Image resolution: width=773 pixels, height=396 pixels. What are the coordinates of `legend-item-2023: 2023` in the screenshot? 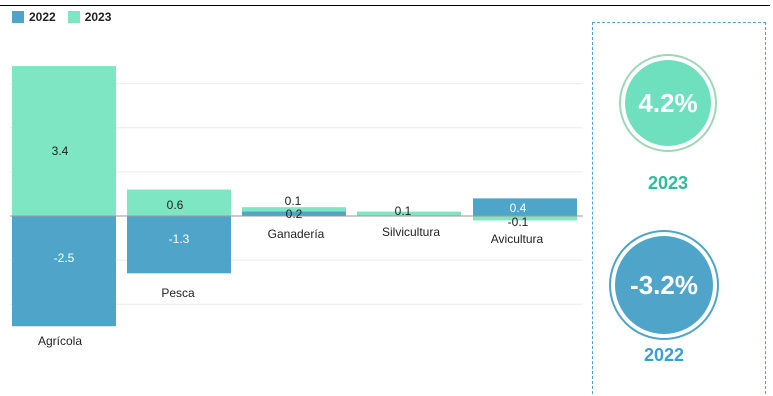 It's located at (89, 17).